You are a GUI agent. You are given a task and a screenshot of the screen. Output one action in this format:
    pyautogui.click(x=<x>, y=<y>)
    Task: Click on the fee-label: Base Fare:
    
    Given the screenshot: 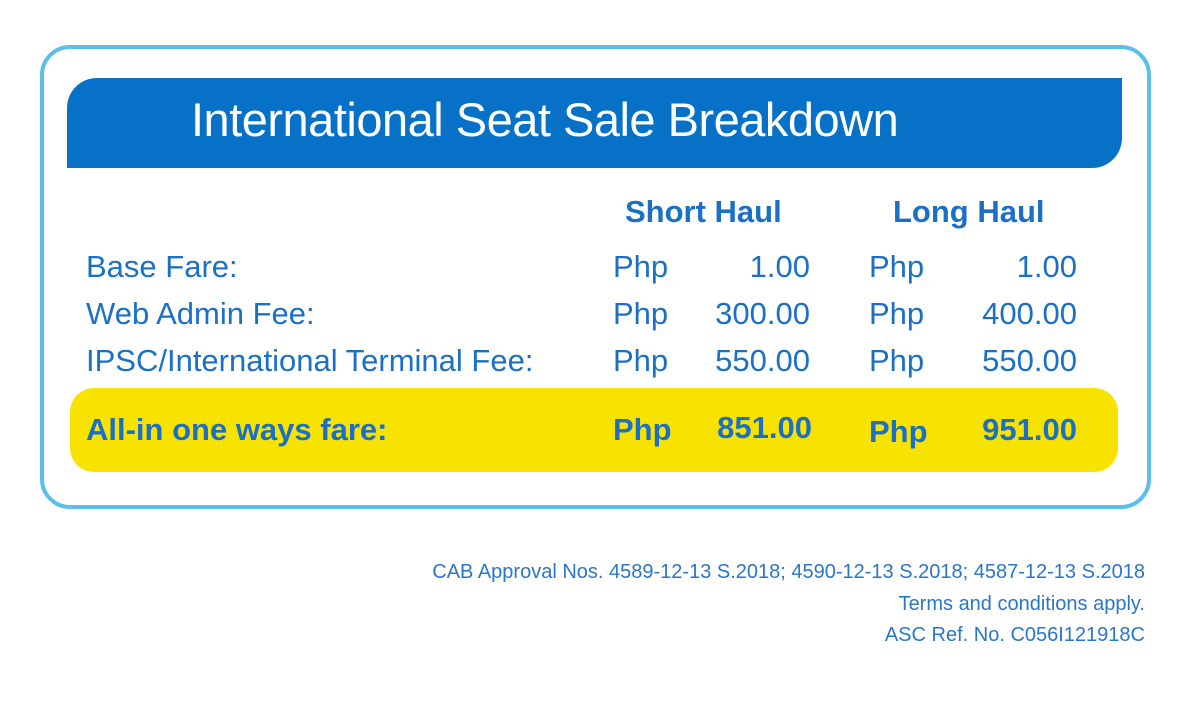 What is the action you would take?
    pyautogui.click(x=162, y=266)
    